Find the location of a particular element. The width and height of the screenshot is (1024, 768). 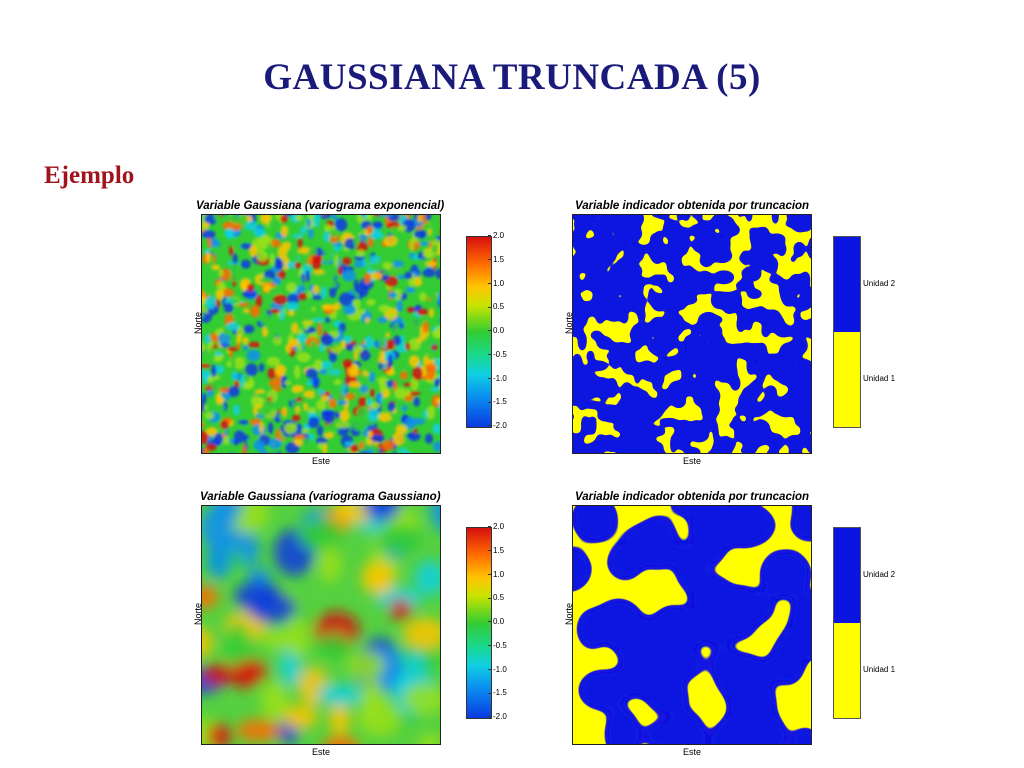

indicator-exponential-image is located at coordinates (692, 334).